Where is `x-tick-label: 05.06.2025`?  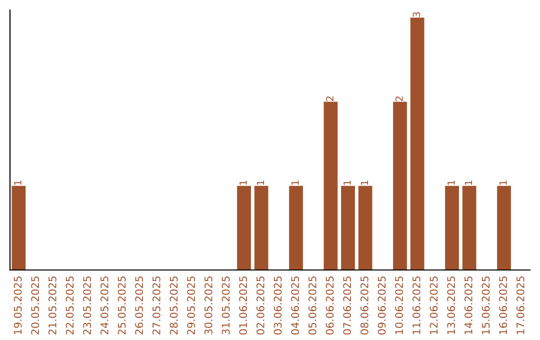
x-tick-label: 05.06.2025 is located at coordinates (312, 305).